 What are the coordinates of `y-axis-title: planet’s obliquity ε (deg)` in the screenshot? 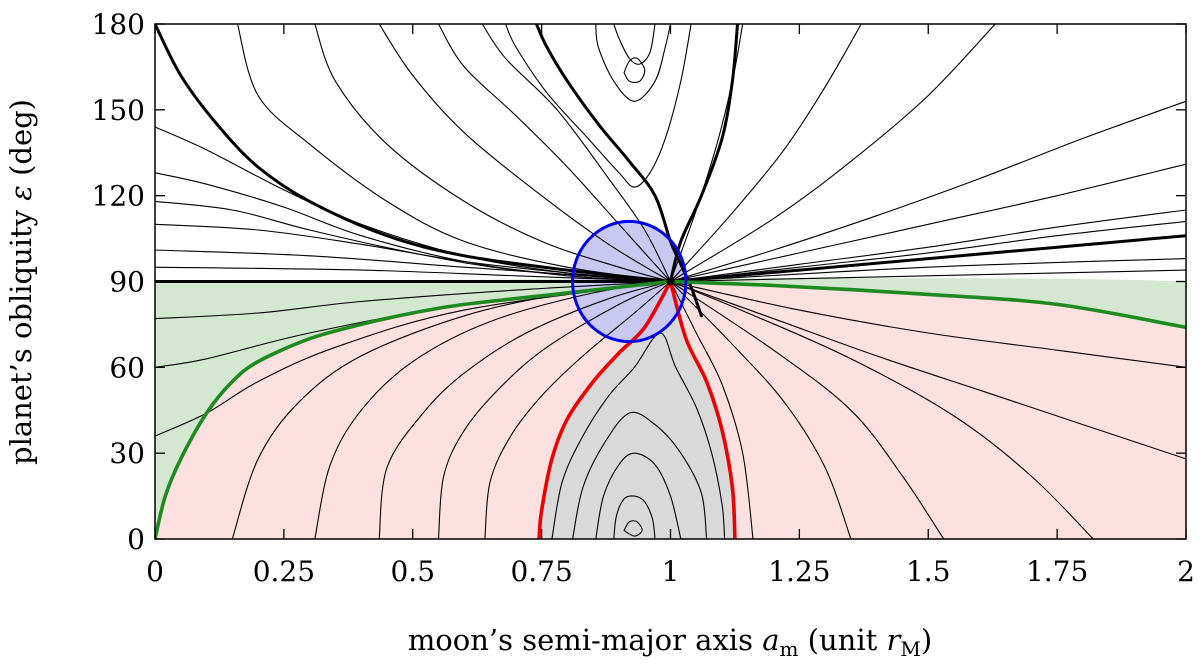 It's located at (21, 282).